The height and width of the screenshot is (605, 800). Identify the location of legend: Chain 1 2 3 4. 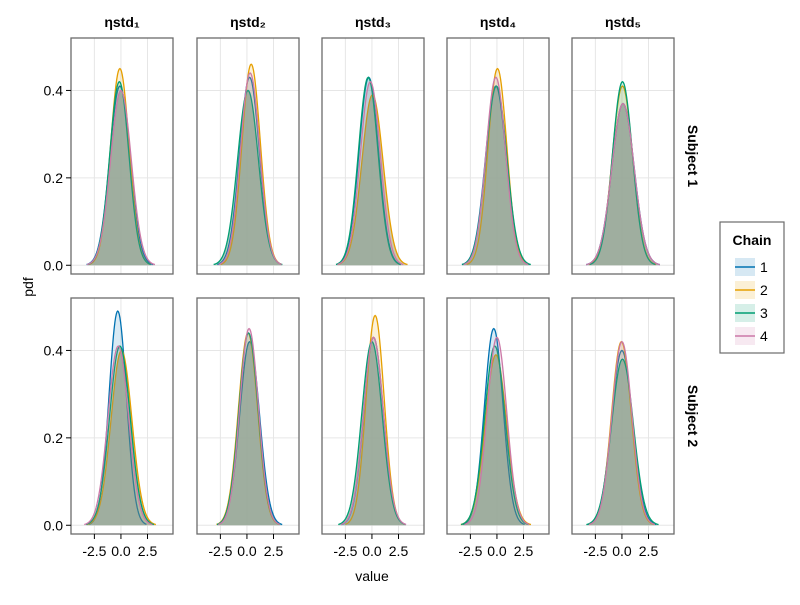
(752, 287).